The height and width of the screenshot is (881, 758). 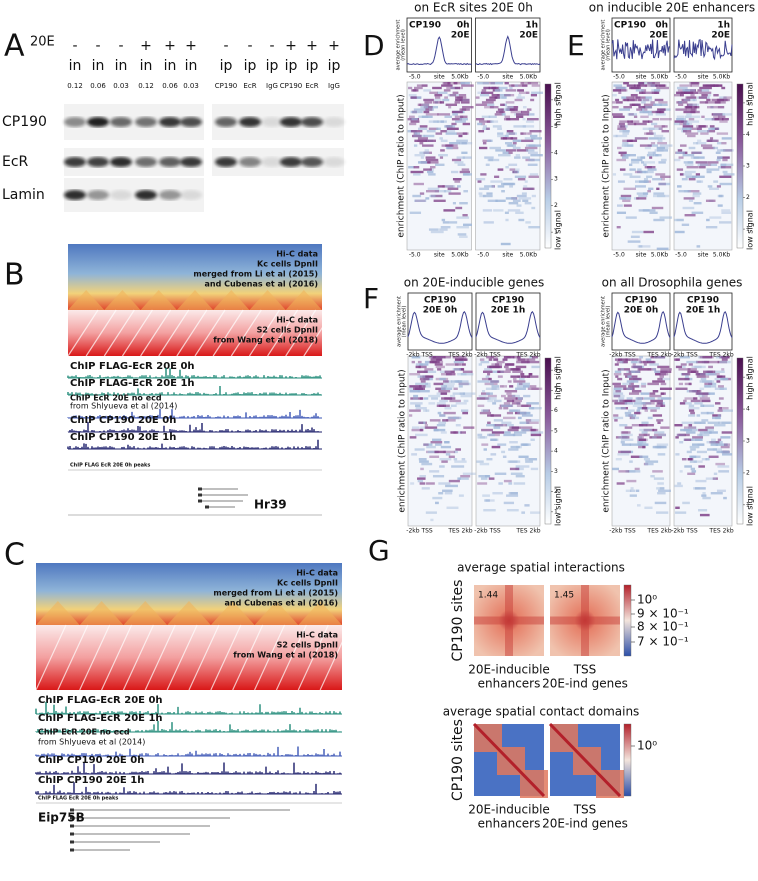 What do you see at coordinates (24, 122) in the screenshot?
I see `blot-label: CP190` at bounding box center [24, 122].